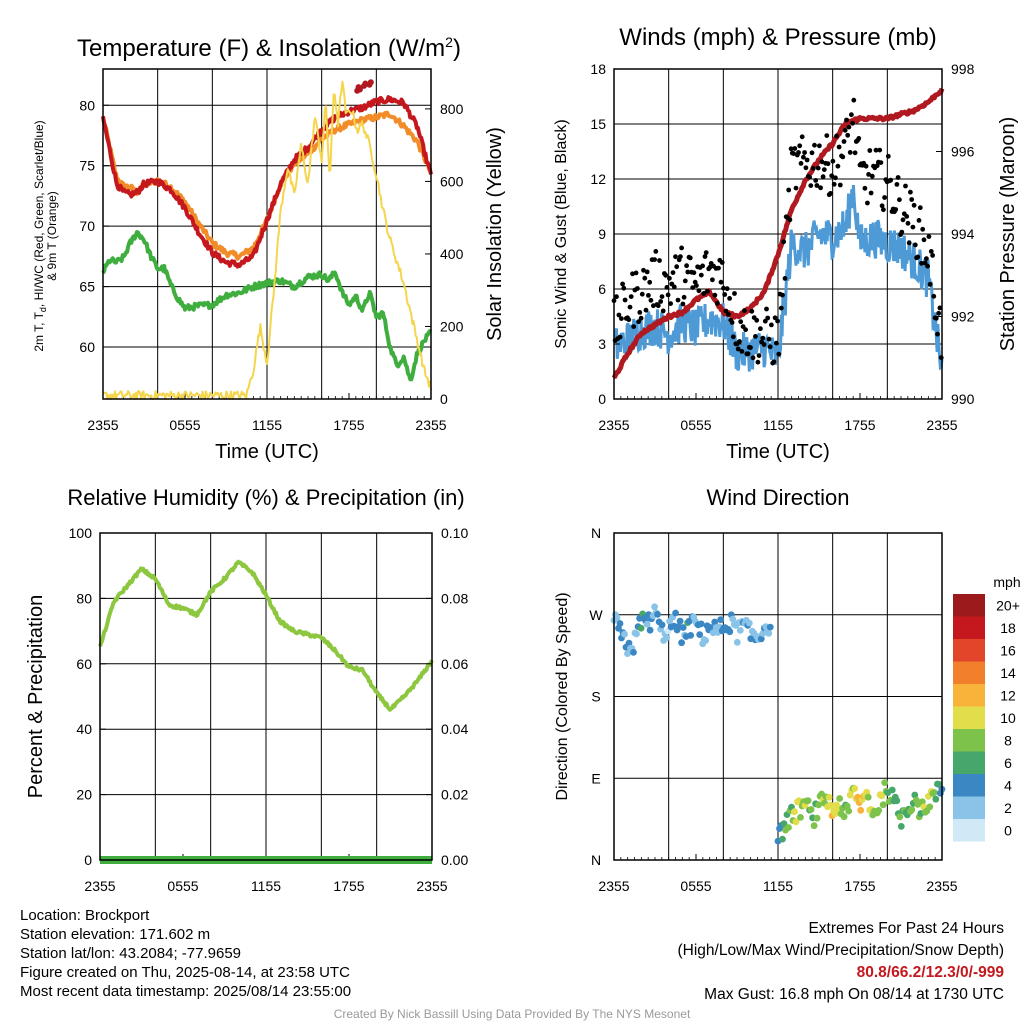  I want to click on wind-direction-ylabel: Direction (Colored By Speed), so click(562, 696).